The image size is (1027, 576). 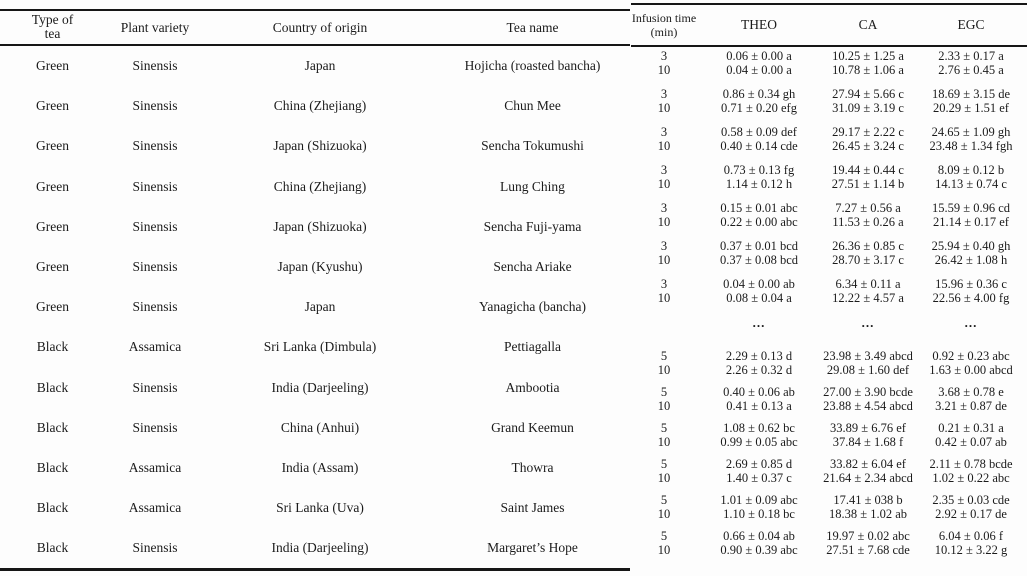 What do you see at coordinates (759, 370) in the screenshot?
I see `cell-theo-value: 2.26 ± 0.32 d` at bounding box center [759, 370].